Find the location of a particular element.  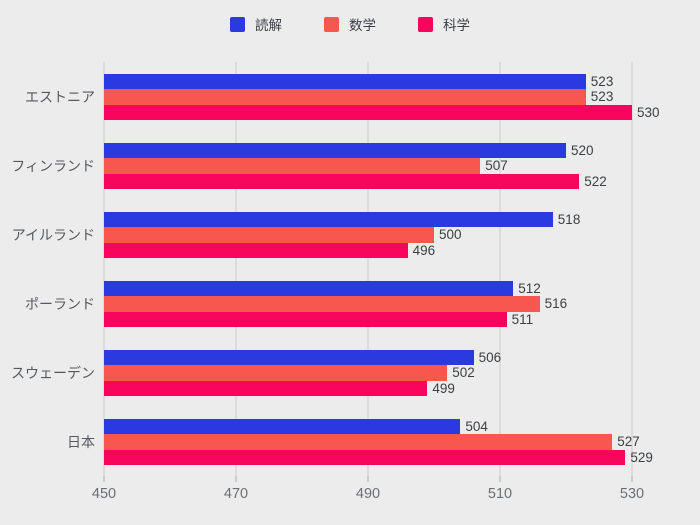

bar-value-label-reading-5: 504 is located at coordinates (476, 426).